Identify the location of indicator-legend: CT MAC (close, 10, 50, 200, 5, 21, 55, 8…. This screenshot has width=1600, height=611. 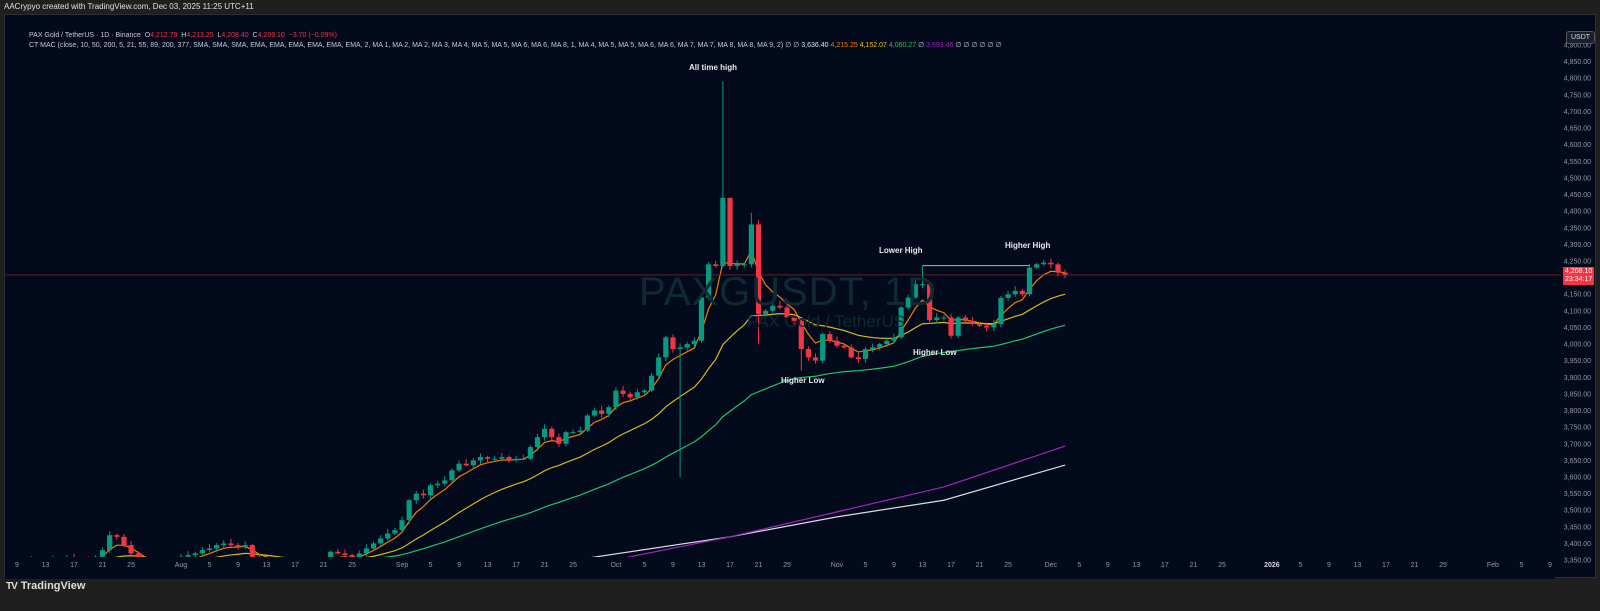
(515, 45).